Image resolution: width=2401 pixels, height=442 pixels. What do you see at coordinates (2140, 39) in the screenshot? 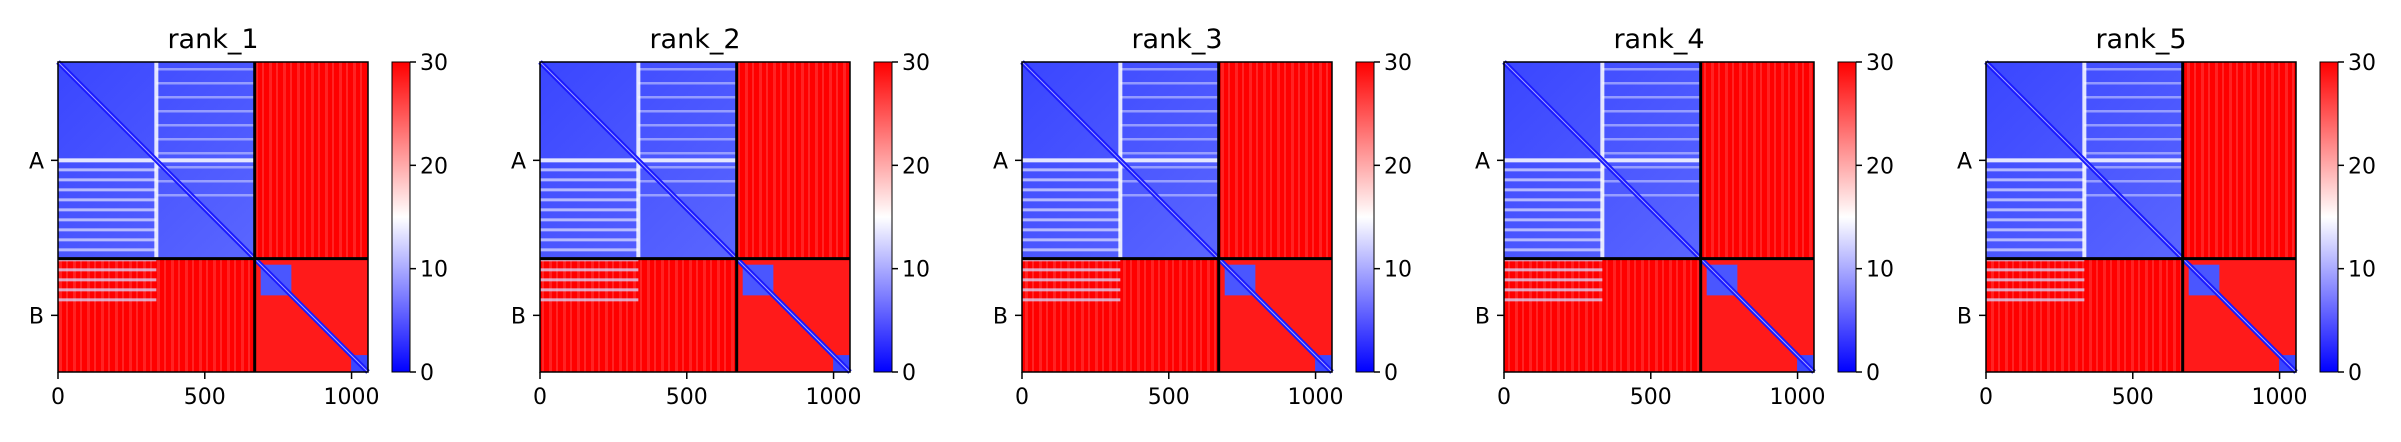
I see `panel-title: rank_5` at bounding box center [2140, 39].